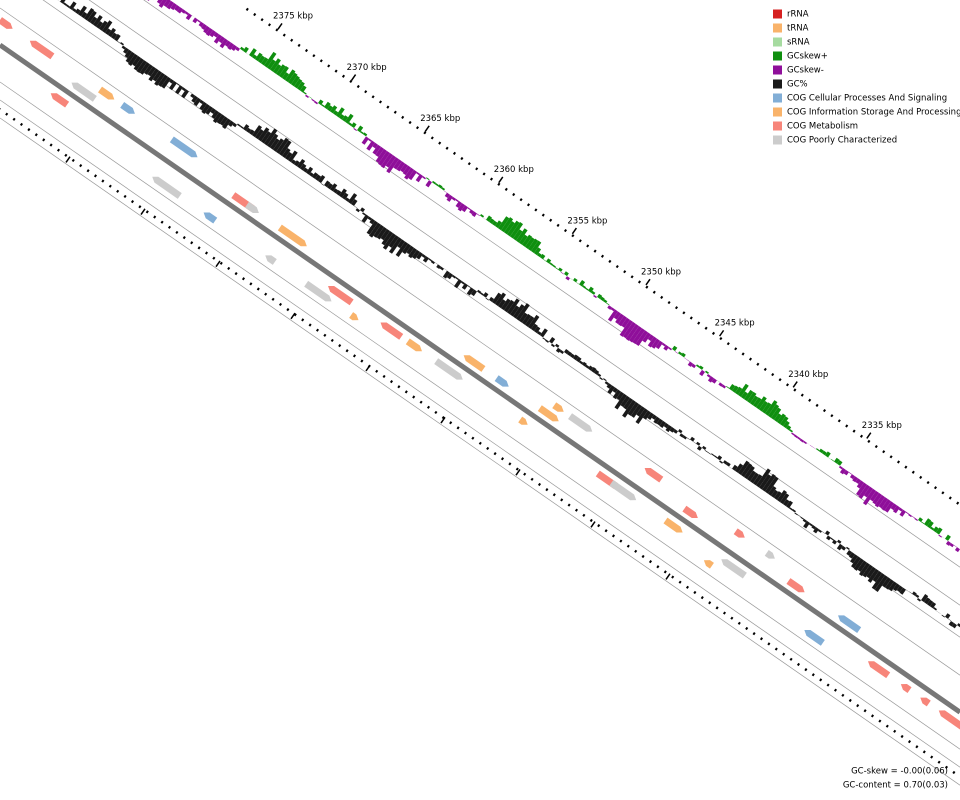 The height and width of the screenshot is (800, 960). I want to click on tick-label: 2355 kbp, so click(587, 221).